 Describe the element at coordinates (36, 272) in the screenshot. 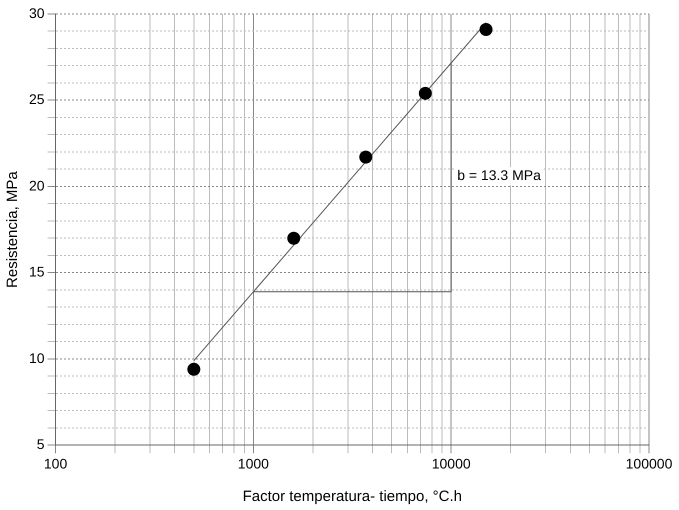

I see `y-tick-label: 15` at that location.